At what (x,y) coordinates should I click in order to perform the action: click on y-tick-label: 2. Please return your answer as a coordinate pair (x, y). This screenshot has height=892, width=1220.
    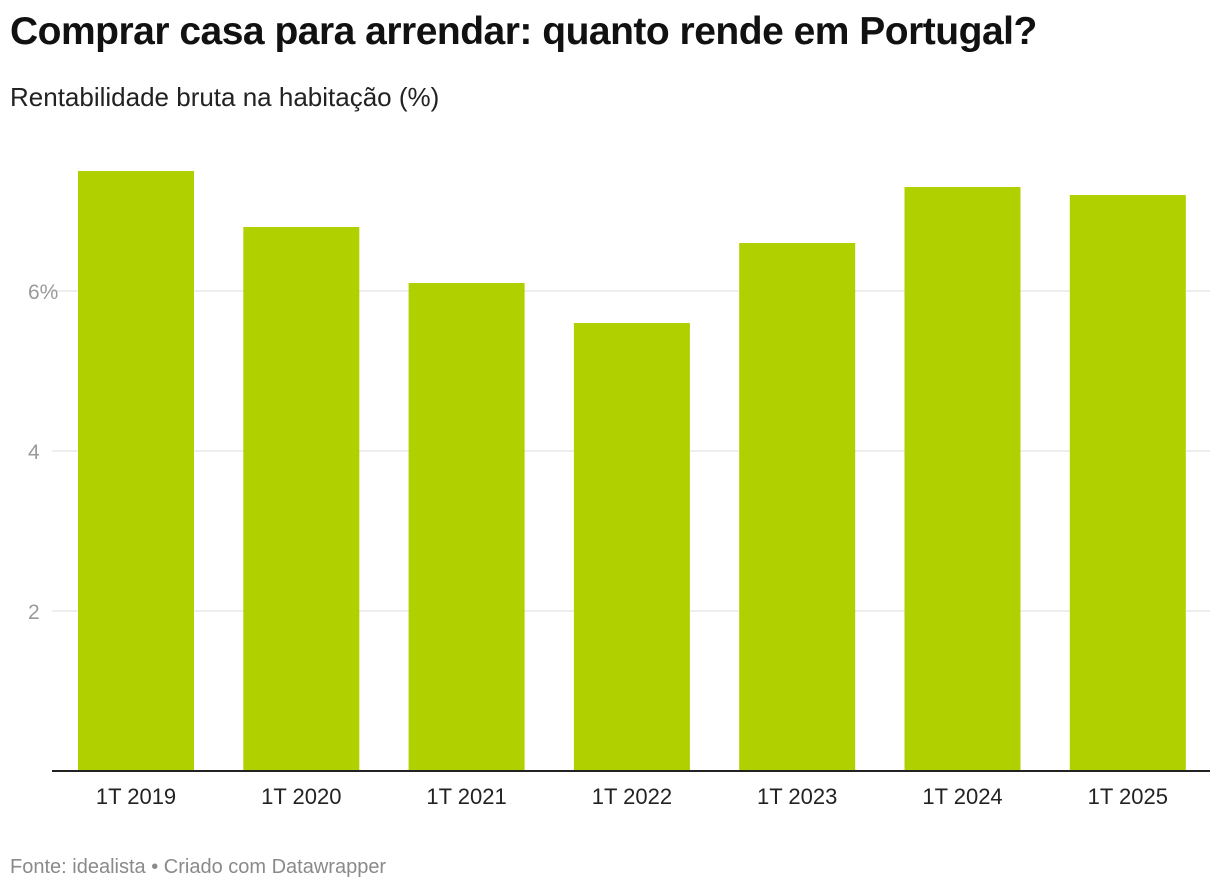
    Looking at the image, I should click on (34, 612).